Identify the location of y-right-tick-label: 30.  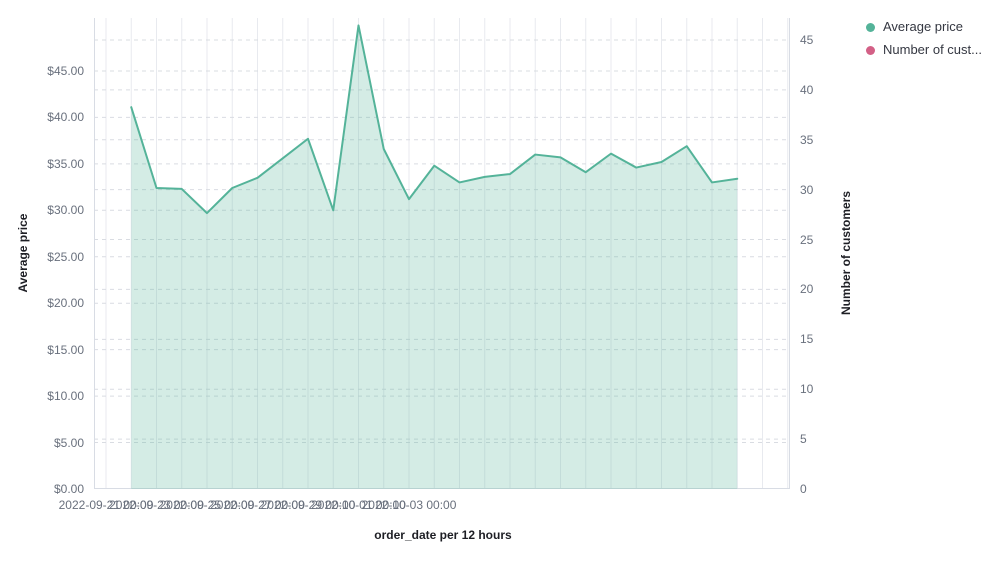
(807, 189).